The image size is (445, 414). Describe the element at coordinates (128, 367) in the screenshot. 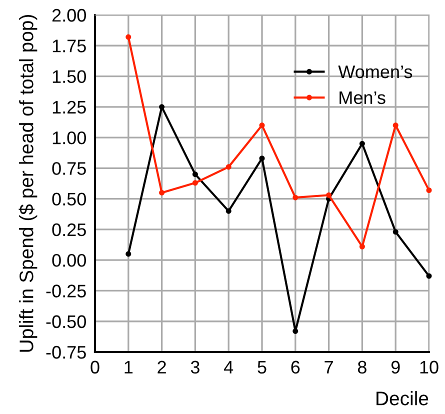

I see `x-tick-label: 1` at that location.